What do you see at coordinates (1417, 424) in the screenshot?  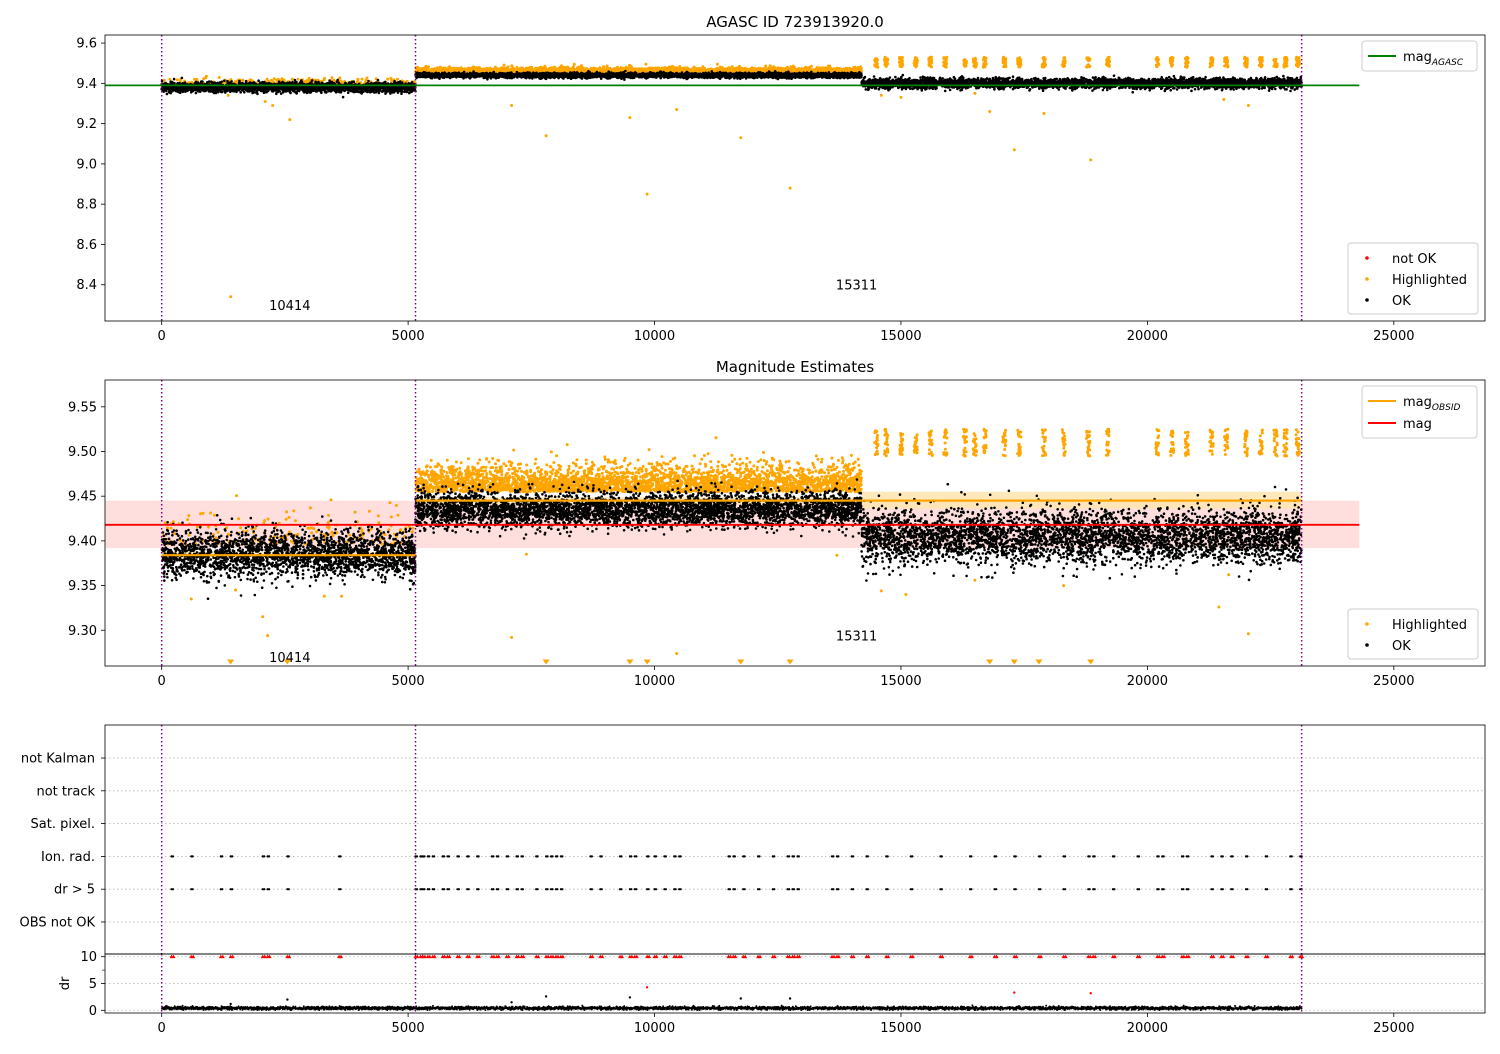 I see `legend-label-main: mag` at bounding box center [1417, 424].